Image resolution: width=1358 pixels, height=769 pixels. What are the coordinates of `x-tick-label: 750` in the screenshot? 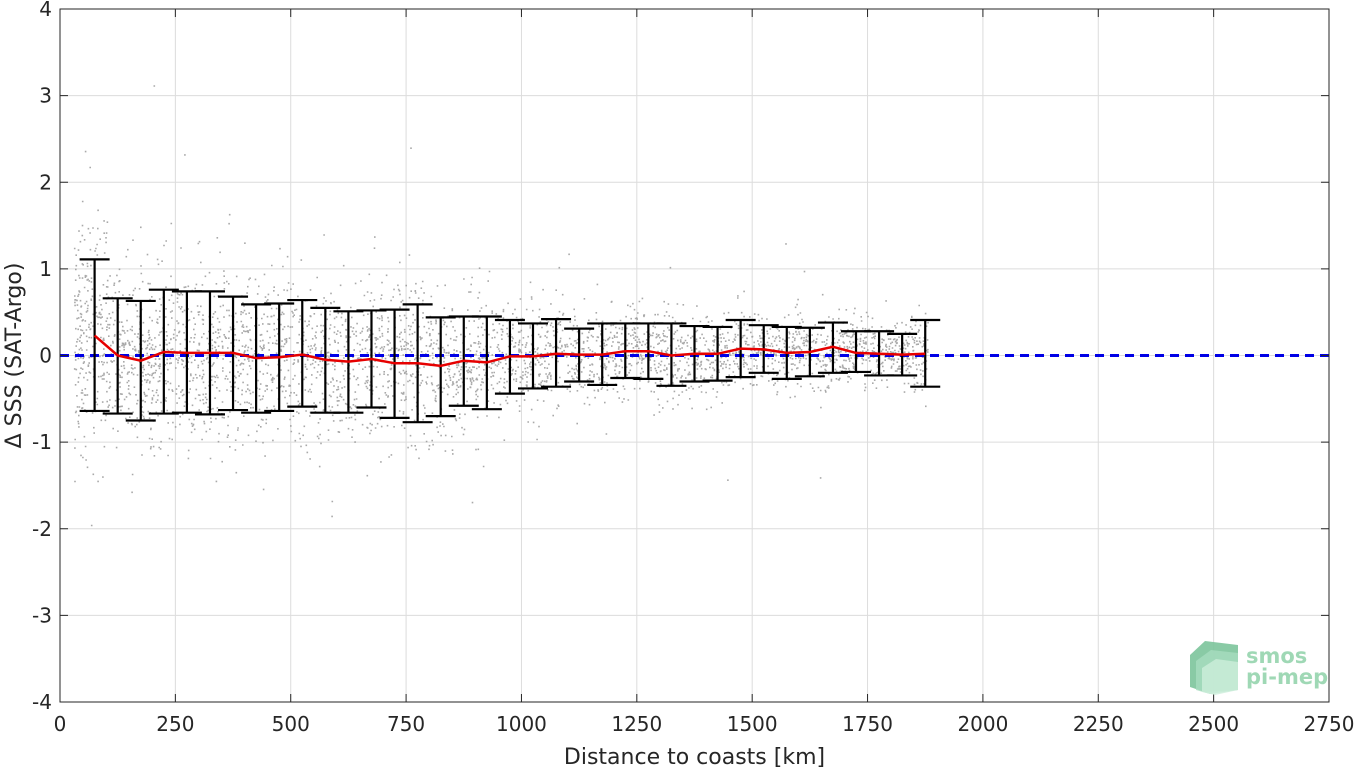 It's located at (406, 724).